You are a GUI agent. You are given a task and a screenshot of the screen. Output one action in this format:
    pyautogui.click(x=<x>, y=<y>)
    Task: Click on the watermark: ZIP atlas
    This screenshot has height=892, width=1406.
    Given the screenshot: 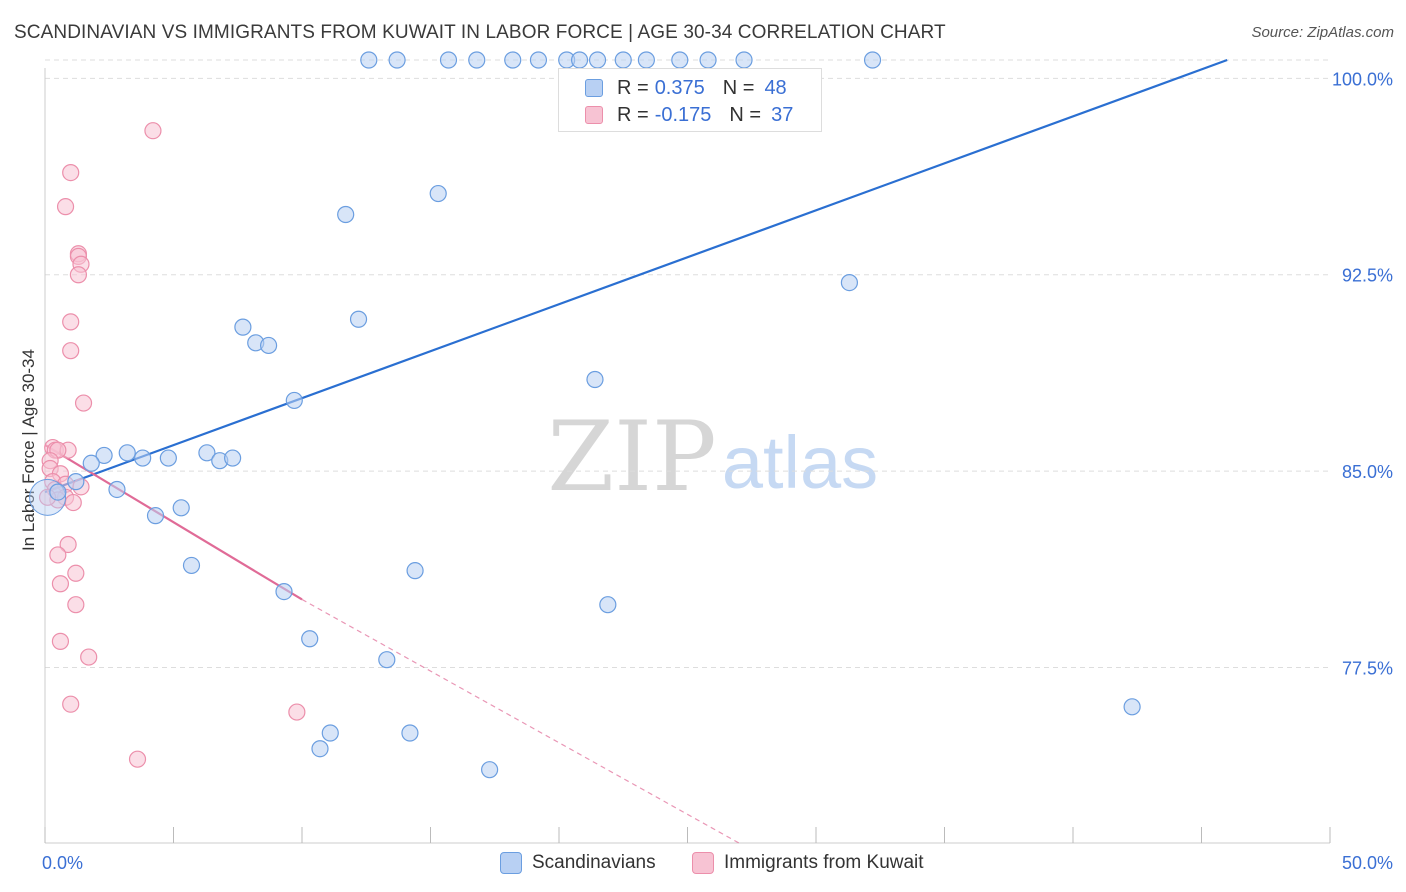 What is the action you would take?
    pyautogui.click(x=712, y=457)
    